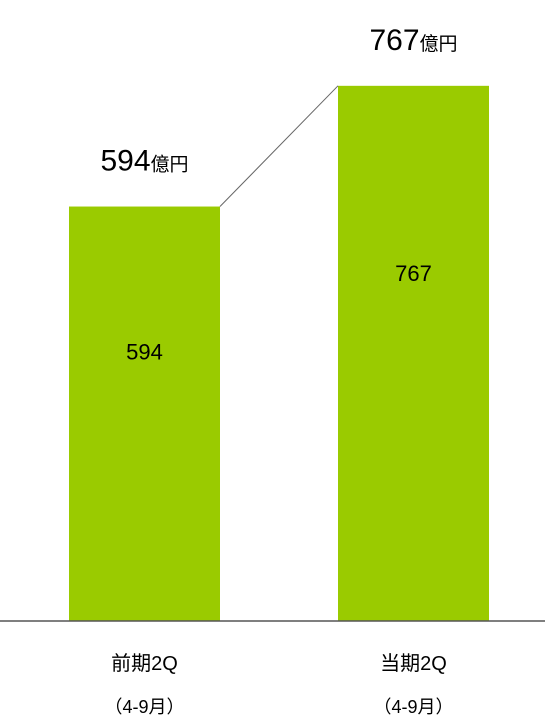  I want to click on total-label-2: 767億円, so click(413, 40).